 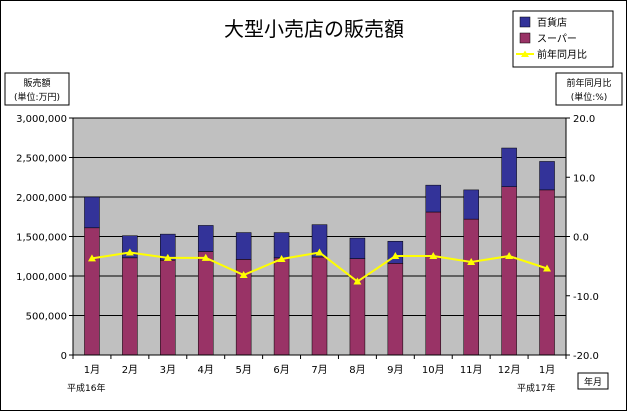 What do you see at coordinates (586, 356) in the screenshot?
I see `y-right-tick-label: -20.0` at bounding box center [586, 356].